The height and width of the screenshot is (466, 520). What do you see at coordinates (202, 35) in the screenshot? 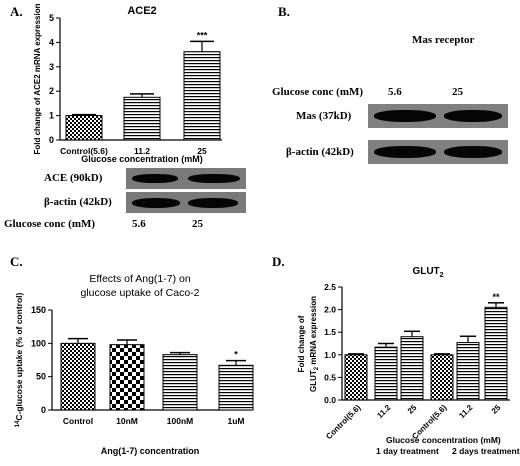
I see `significance-label: ***` at bounding box center [202, 35].